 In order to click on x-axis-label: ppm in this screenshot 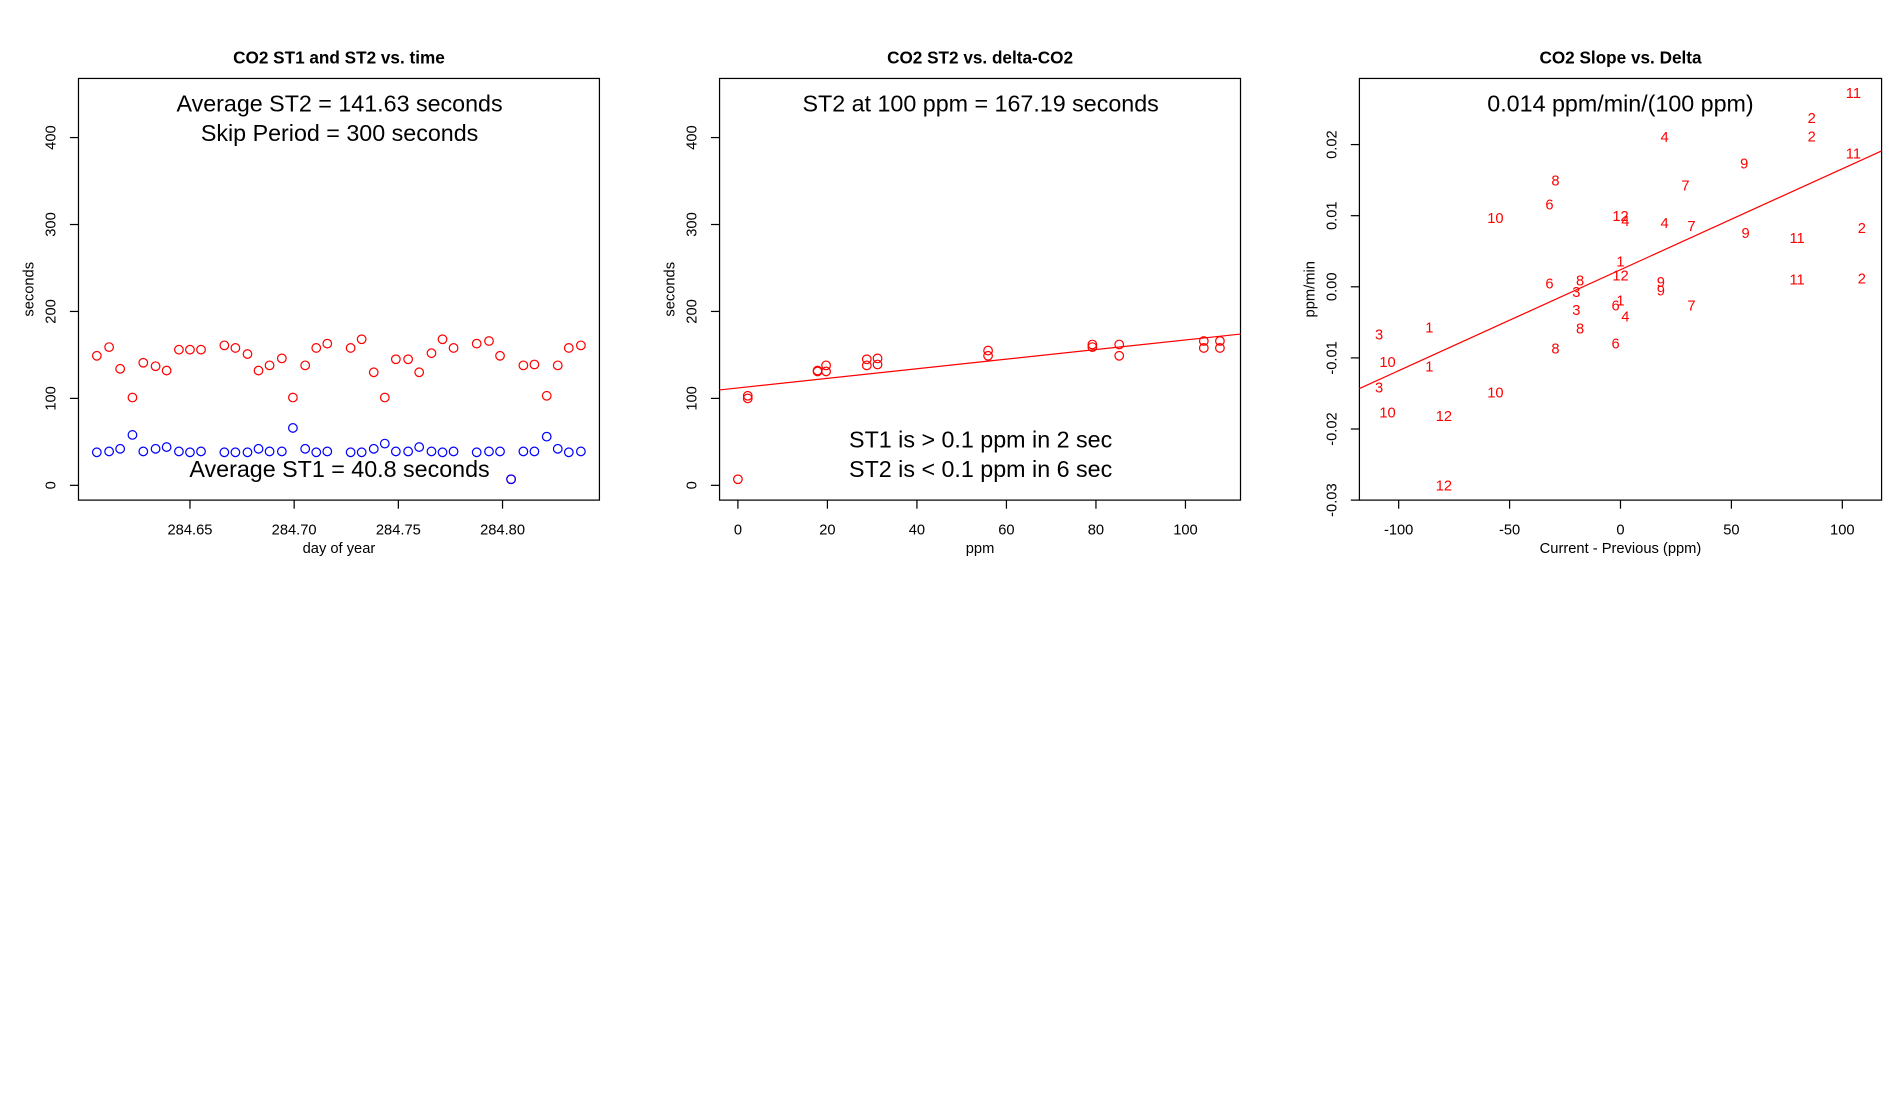, I will do `click(980, 549)`.